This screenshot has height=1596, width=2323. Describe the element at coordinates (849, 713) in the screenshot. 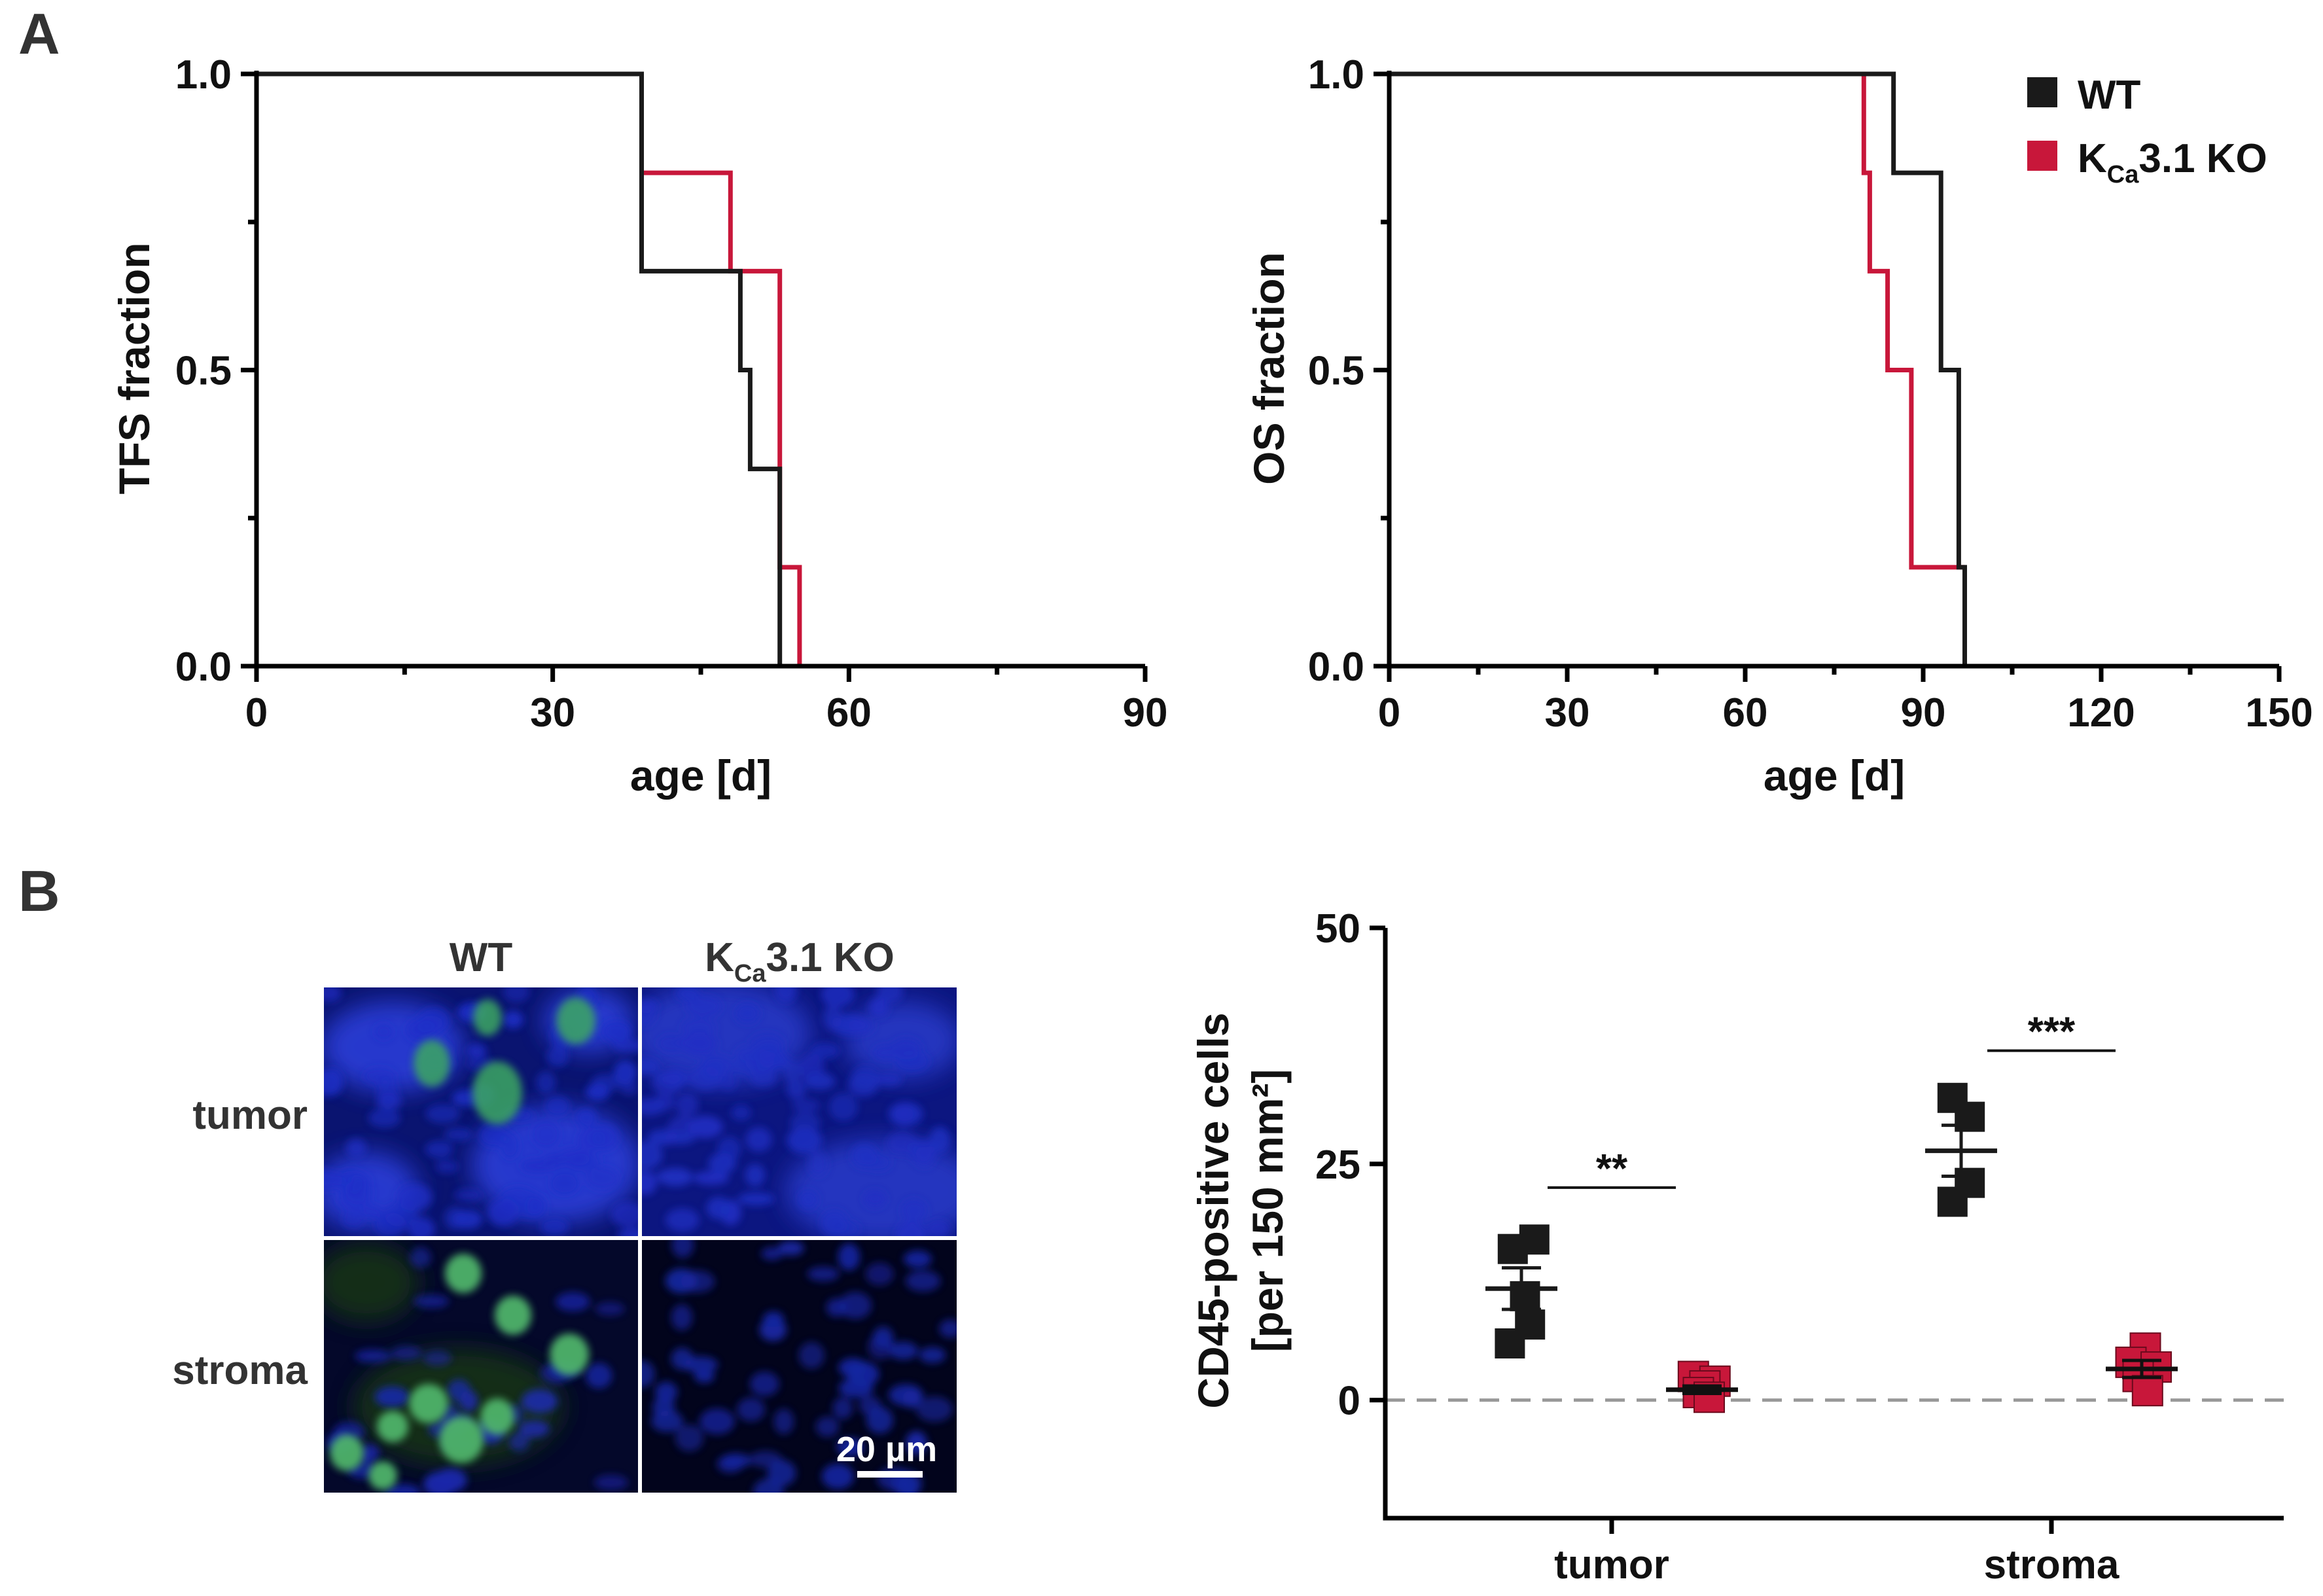

I see `x-tick-label: 60` at that location.